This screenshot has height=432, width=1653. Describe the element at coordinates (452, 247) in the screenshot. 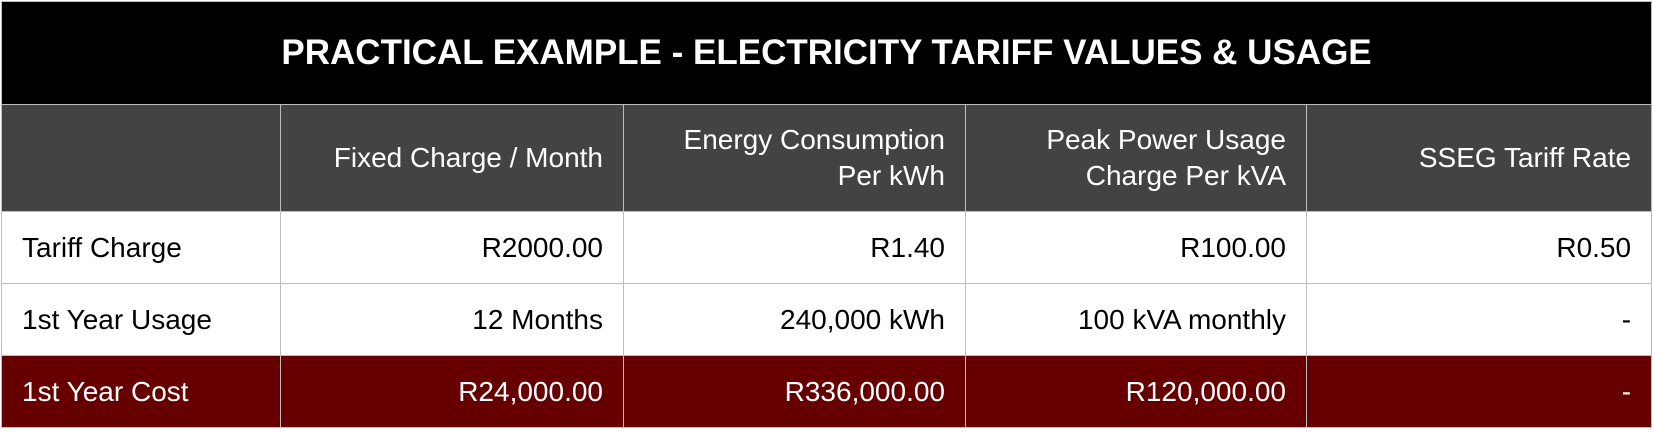

I see `table-cell: R2000.00` at that location.